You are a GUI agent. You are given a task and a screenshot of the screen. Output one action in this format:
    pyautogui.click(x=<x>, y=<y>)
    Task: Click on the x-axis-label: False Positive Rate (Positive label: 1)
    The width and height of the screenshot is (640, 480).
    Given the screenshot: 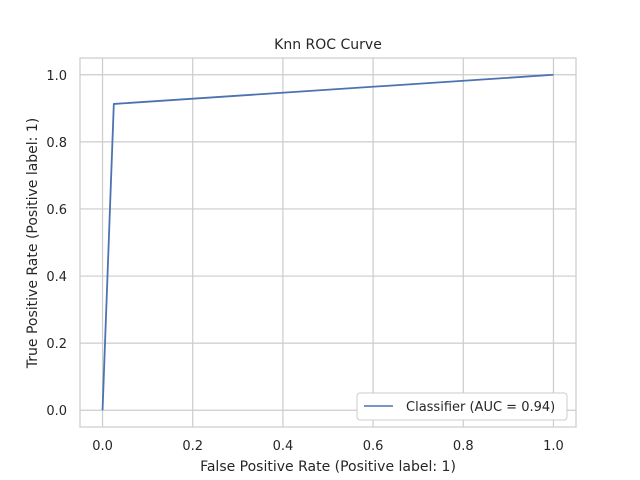 What is the action you would take?
    pyautogui.click(x=328, y=467)
    